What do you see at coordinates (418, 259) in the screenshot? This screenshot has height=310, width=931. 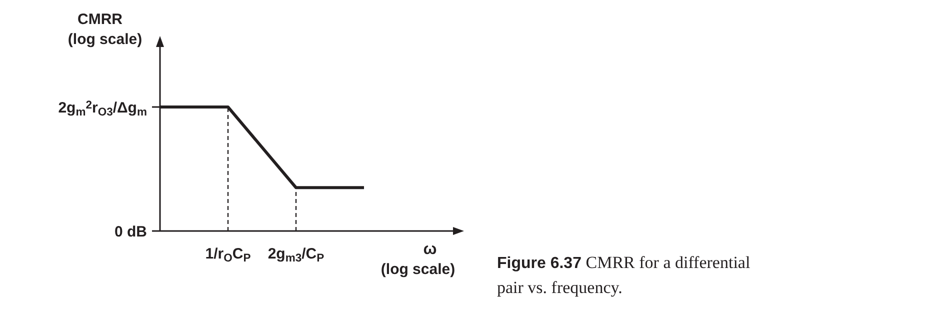 I see `x-axis-title: ω (log scale)` at bounding box center [418, 259].